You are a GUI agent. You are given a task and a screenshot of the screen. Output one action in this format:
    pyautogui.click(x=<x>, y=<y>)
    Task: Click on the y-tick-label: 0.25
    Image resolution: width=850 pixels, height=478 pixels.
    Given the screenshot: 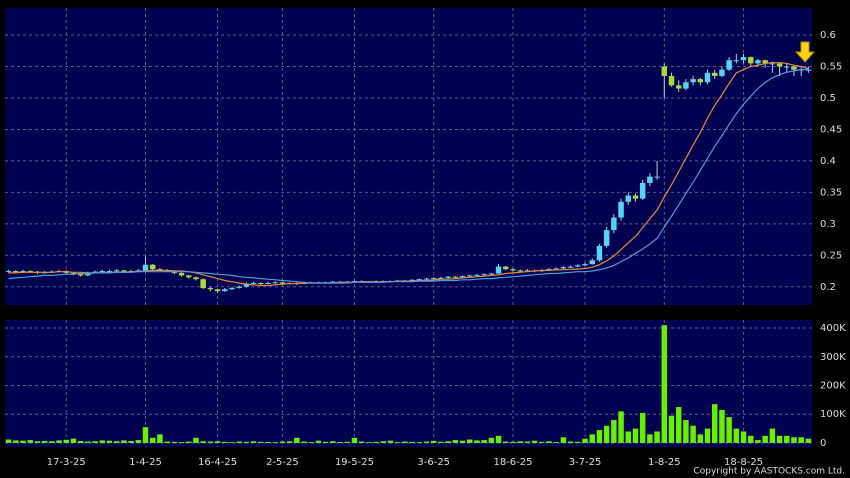 What is the action you would take?
    pyautogui.click(x=831, y=255)
    